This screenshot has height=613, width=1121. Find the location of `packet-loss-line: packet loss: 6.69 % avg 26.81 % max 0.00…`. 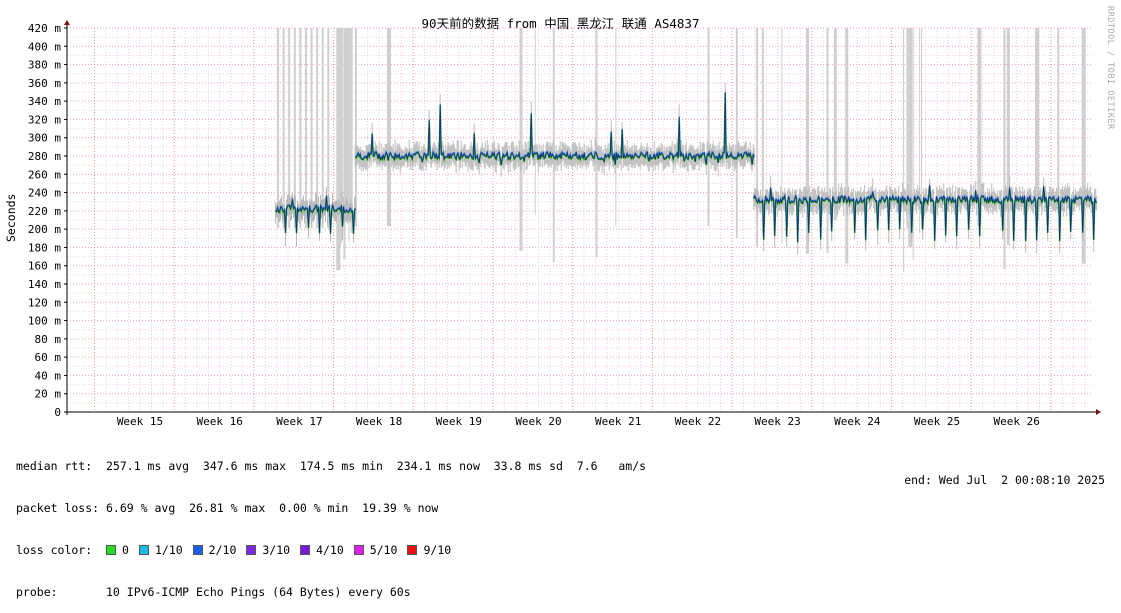

packet-loss-line: packet loss: 6.69 % avg 26.81 % max 0.00… is located at coordinates (227, 508).